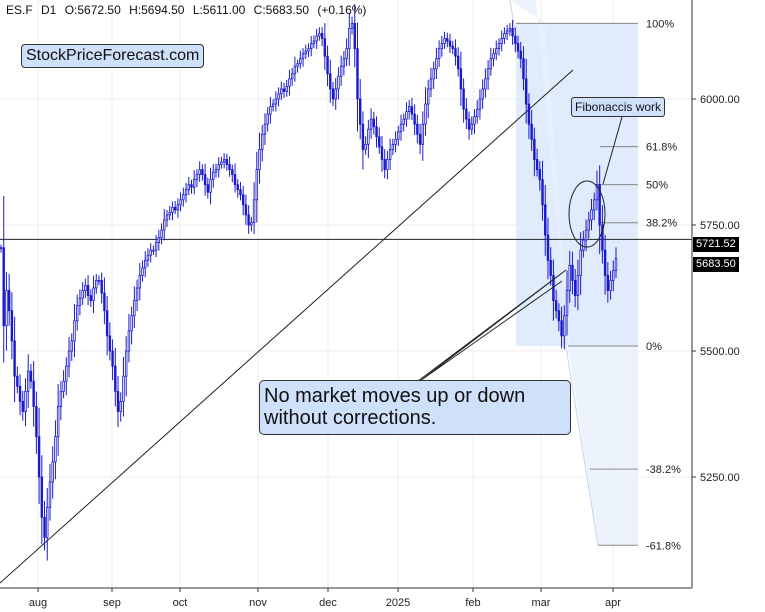  Describe the element at coordinates (492, 325) in the screenshot. I see `main-note-pointer` at that location.